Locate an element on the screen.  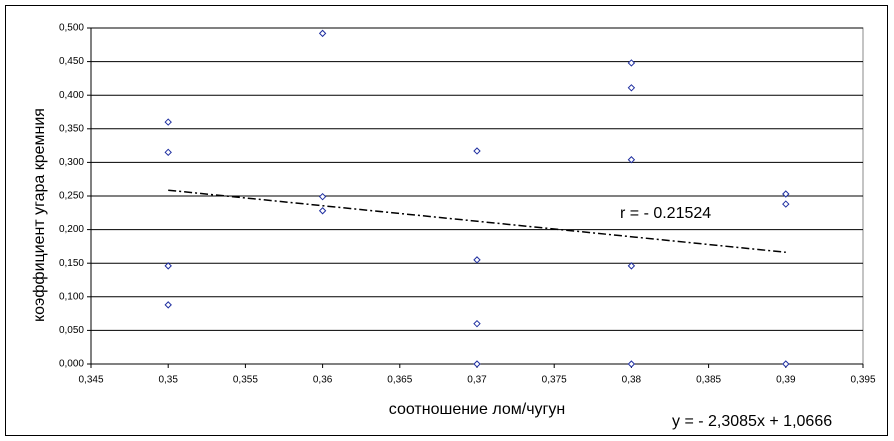
y-tick-label: 0,250 is located at coordinates (71, 196).